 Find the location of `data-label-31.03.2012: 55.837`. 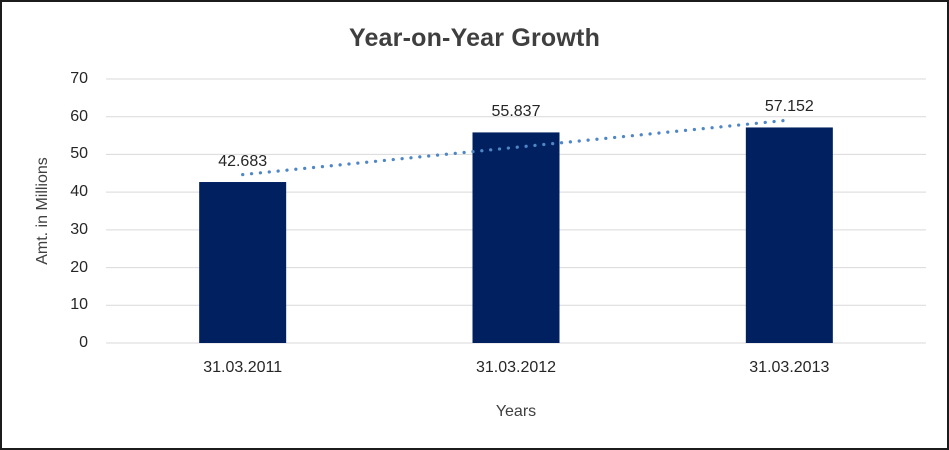

data-label-31.03.2012: 55.837 is located at coordinates (516, 112).